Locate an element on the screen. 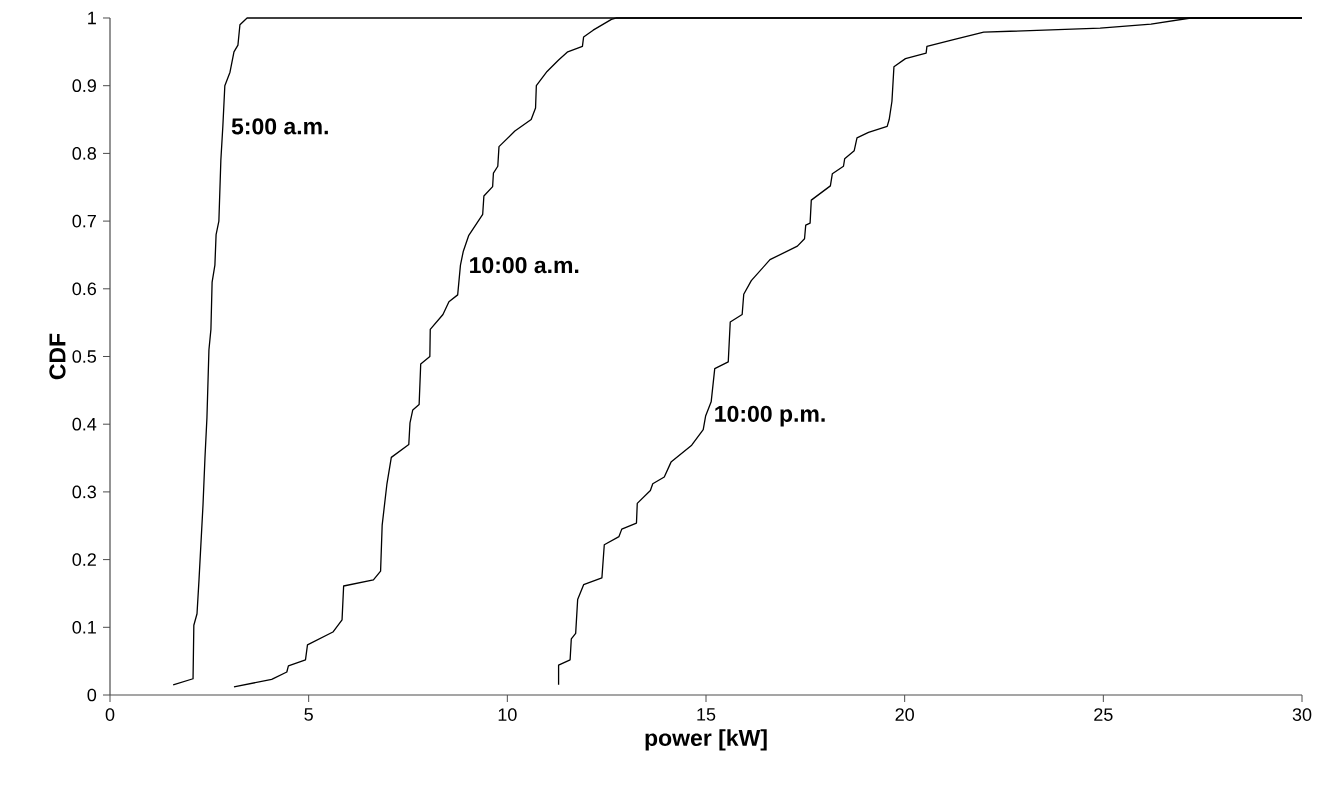  y-tick-label: 0.2 is located at coordinates (84, 559).